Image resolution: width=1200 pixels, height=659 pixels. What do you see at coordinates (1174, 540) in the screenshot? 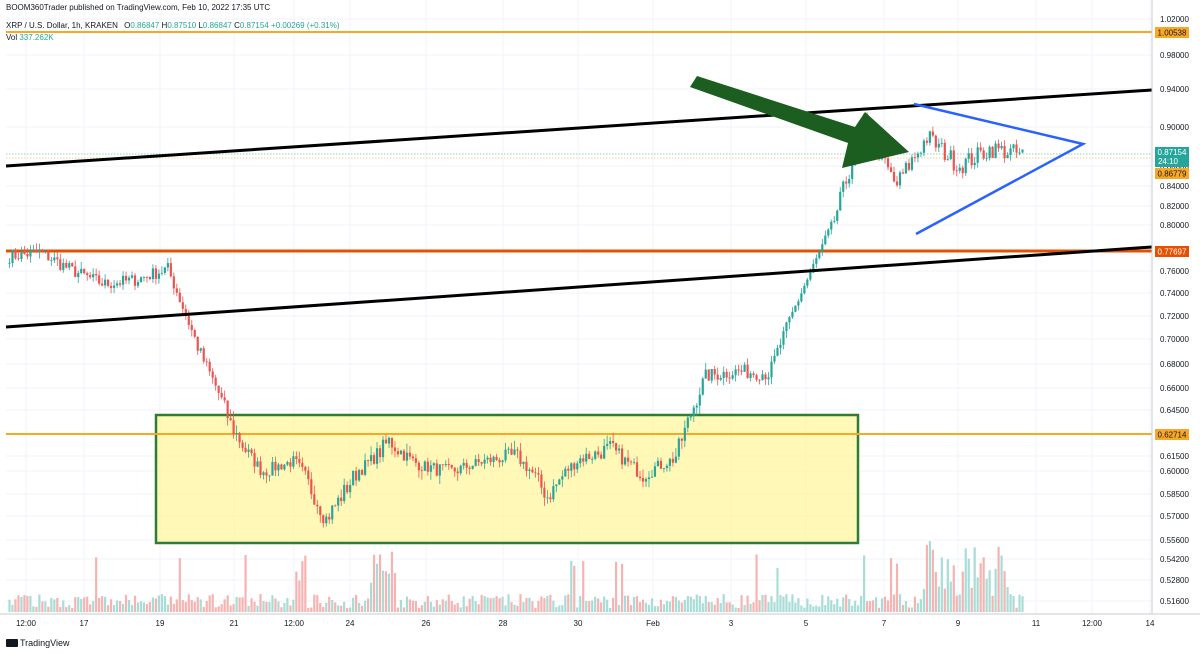
I see `price-tick-label: 0.55600` at bounding box center [1174, 540].